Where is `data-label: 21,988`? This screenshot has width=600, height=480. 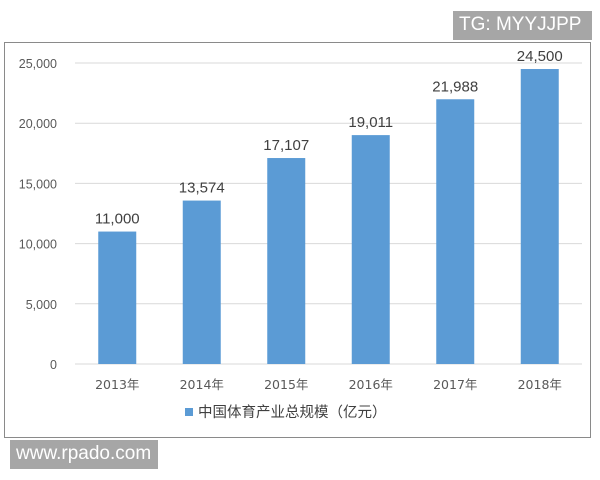
data-label: 21,988 is located at coordinates (455, 86).